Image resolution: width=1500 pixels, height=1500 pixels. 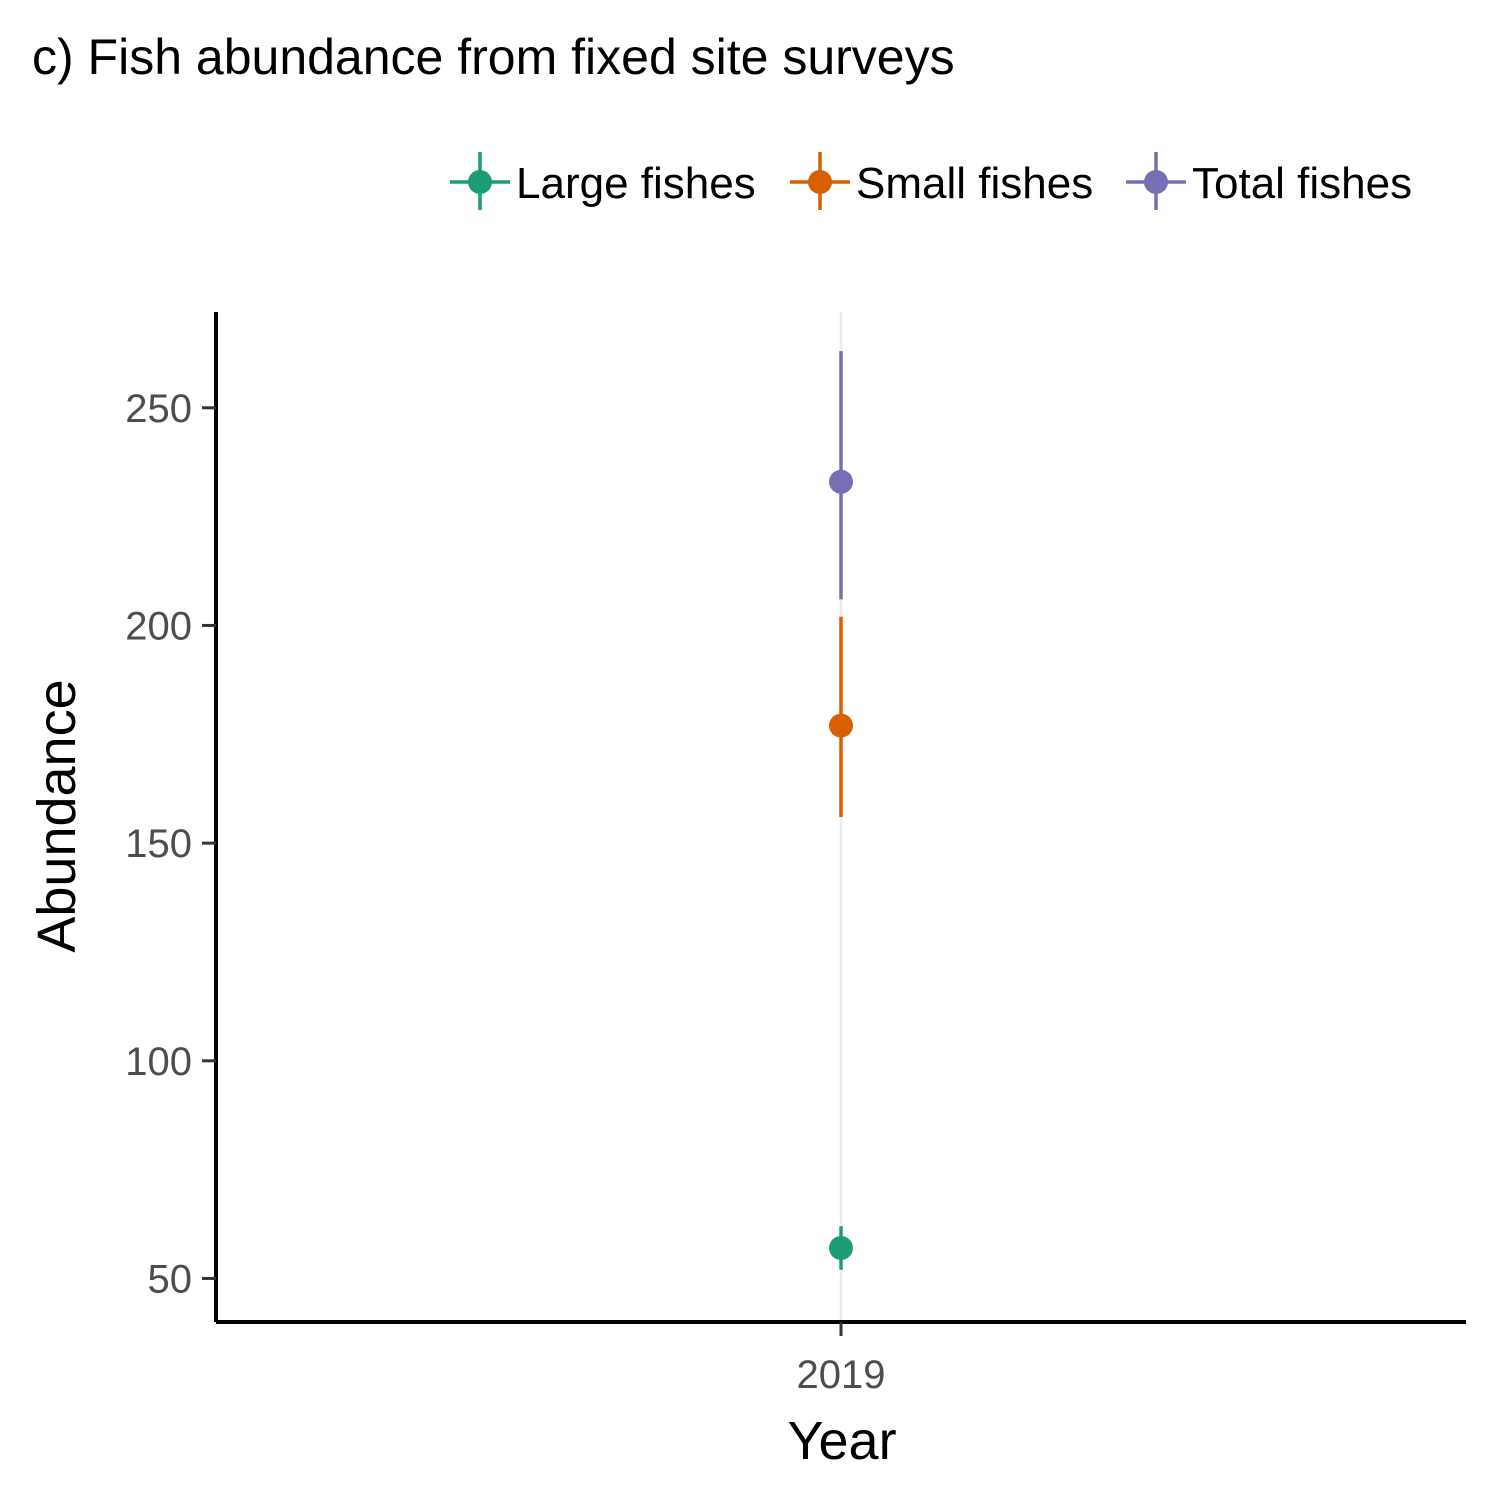 What do you see at coordinates (841, 1441) in the screenshot?
I see `x-axis-title: Year` at bounding box center [841, 1441].